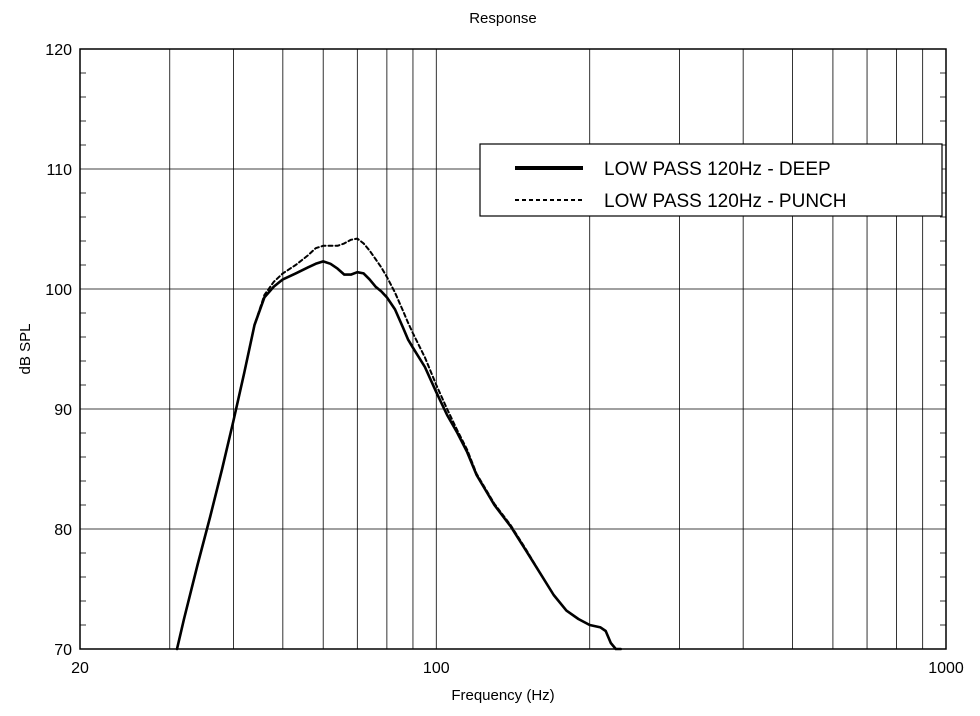  I want to click on legend-label-deep: LOW PASS 120Hz - DEEP, so click(717, 169).